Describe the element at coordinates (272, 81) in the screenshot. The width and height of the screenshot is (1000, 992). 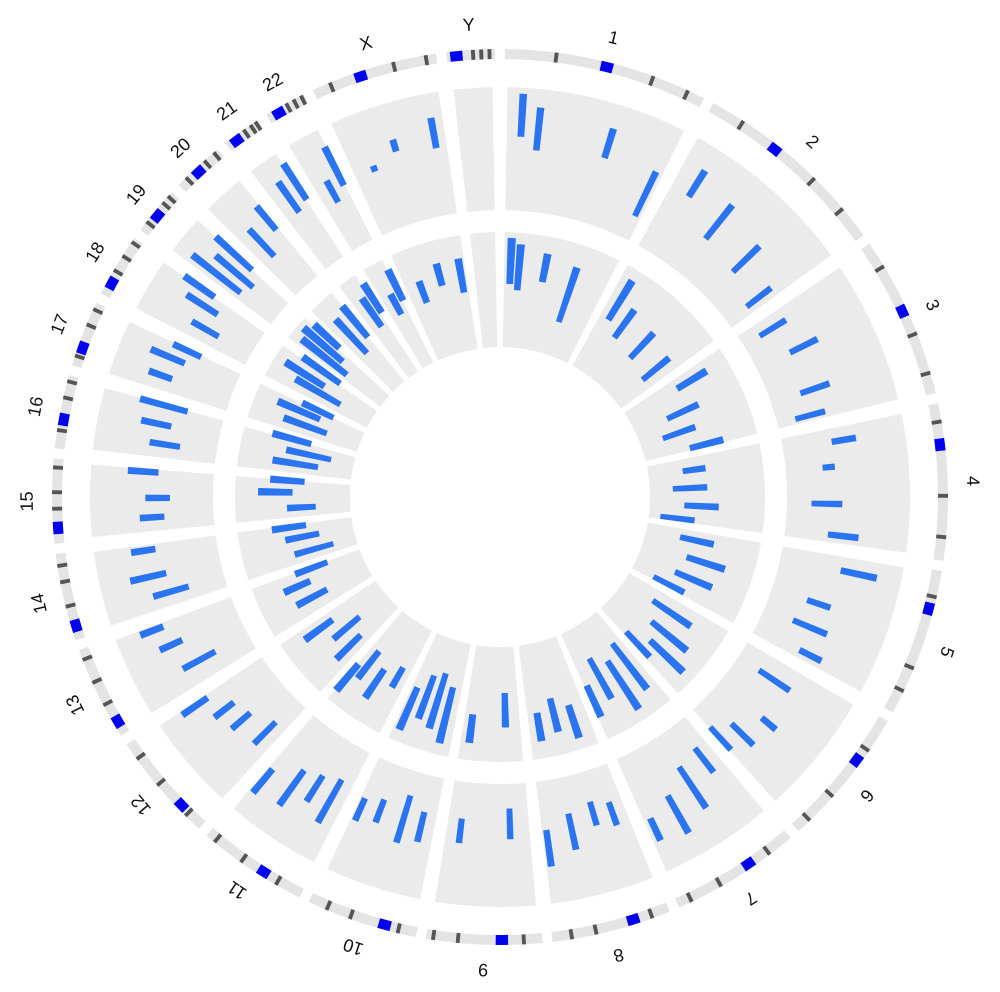
I see `chromosome-label: 22` at that location.